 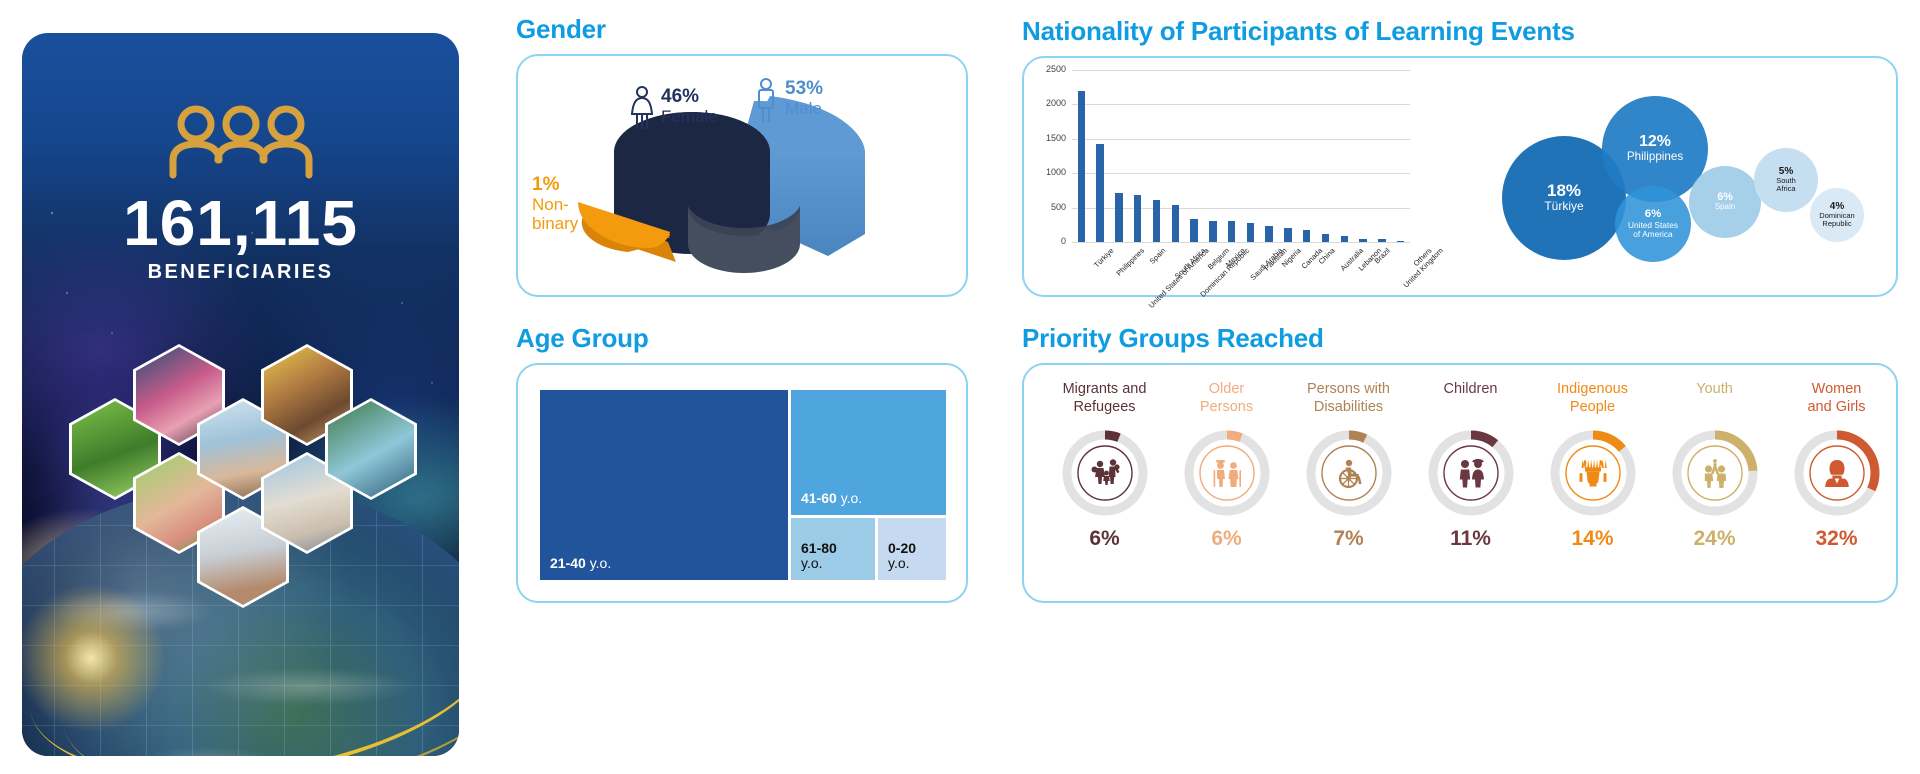 What do you see at coordinates (766, 100) in the screenshot?
I see `male-figure-icon` at bounding box center [766, 100].